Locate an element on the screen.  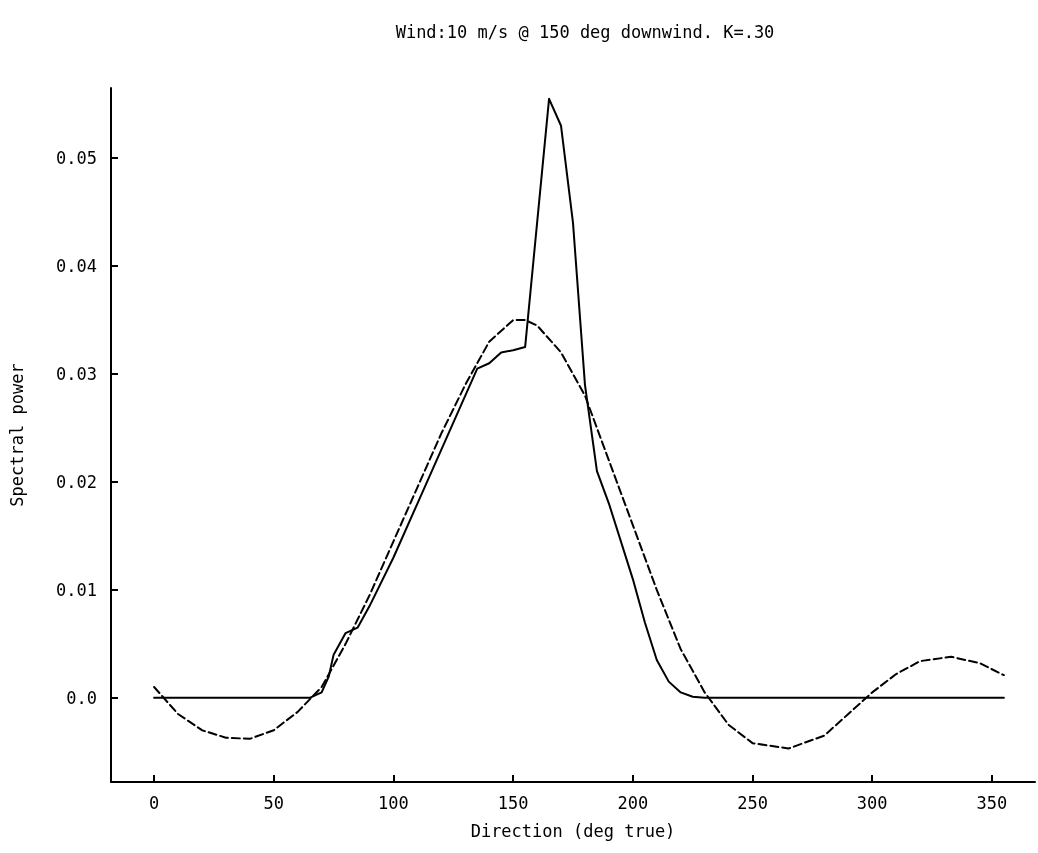
y-axis-title: Spectral power is located at coordinates (16, 435).